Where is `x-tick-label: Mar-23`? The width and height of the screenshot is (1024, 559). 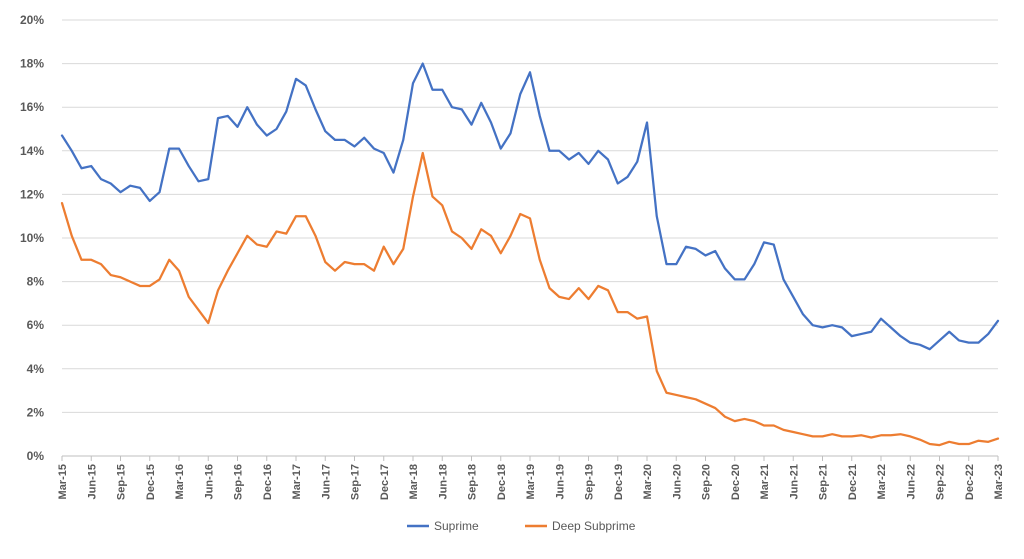 x-tick-label: Mar-23 is located at coordinates (999, 481).